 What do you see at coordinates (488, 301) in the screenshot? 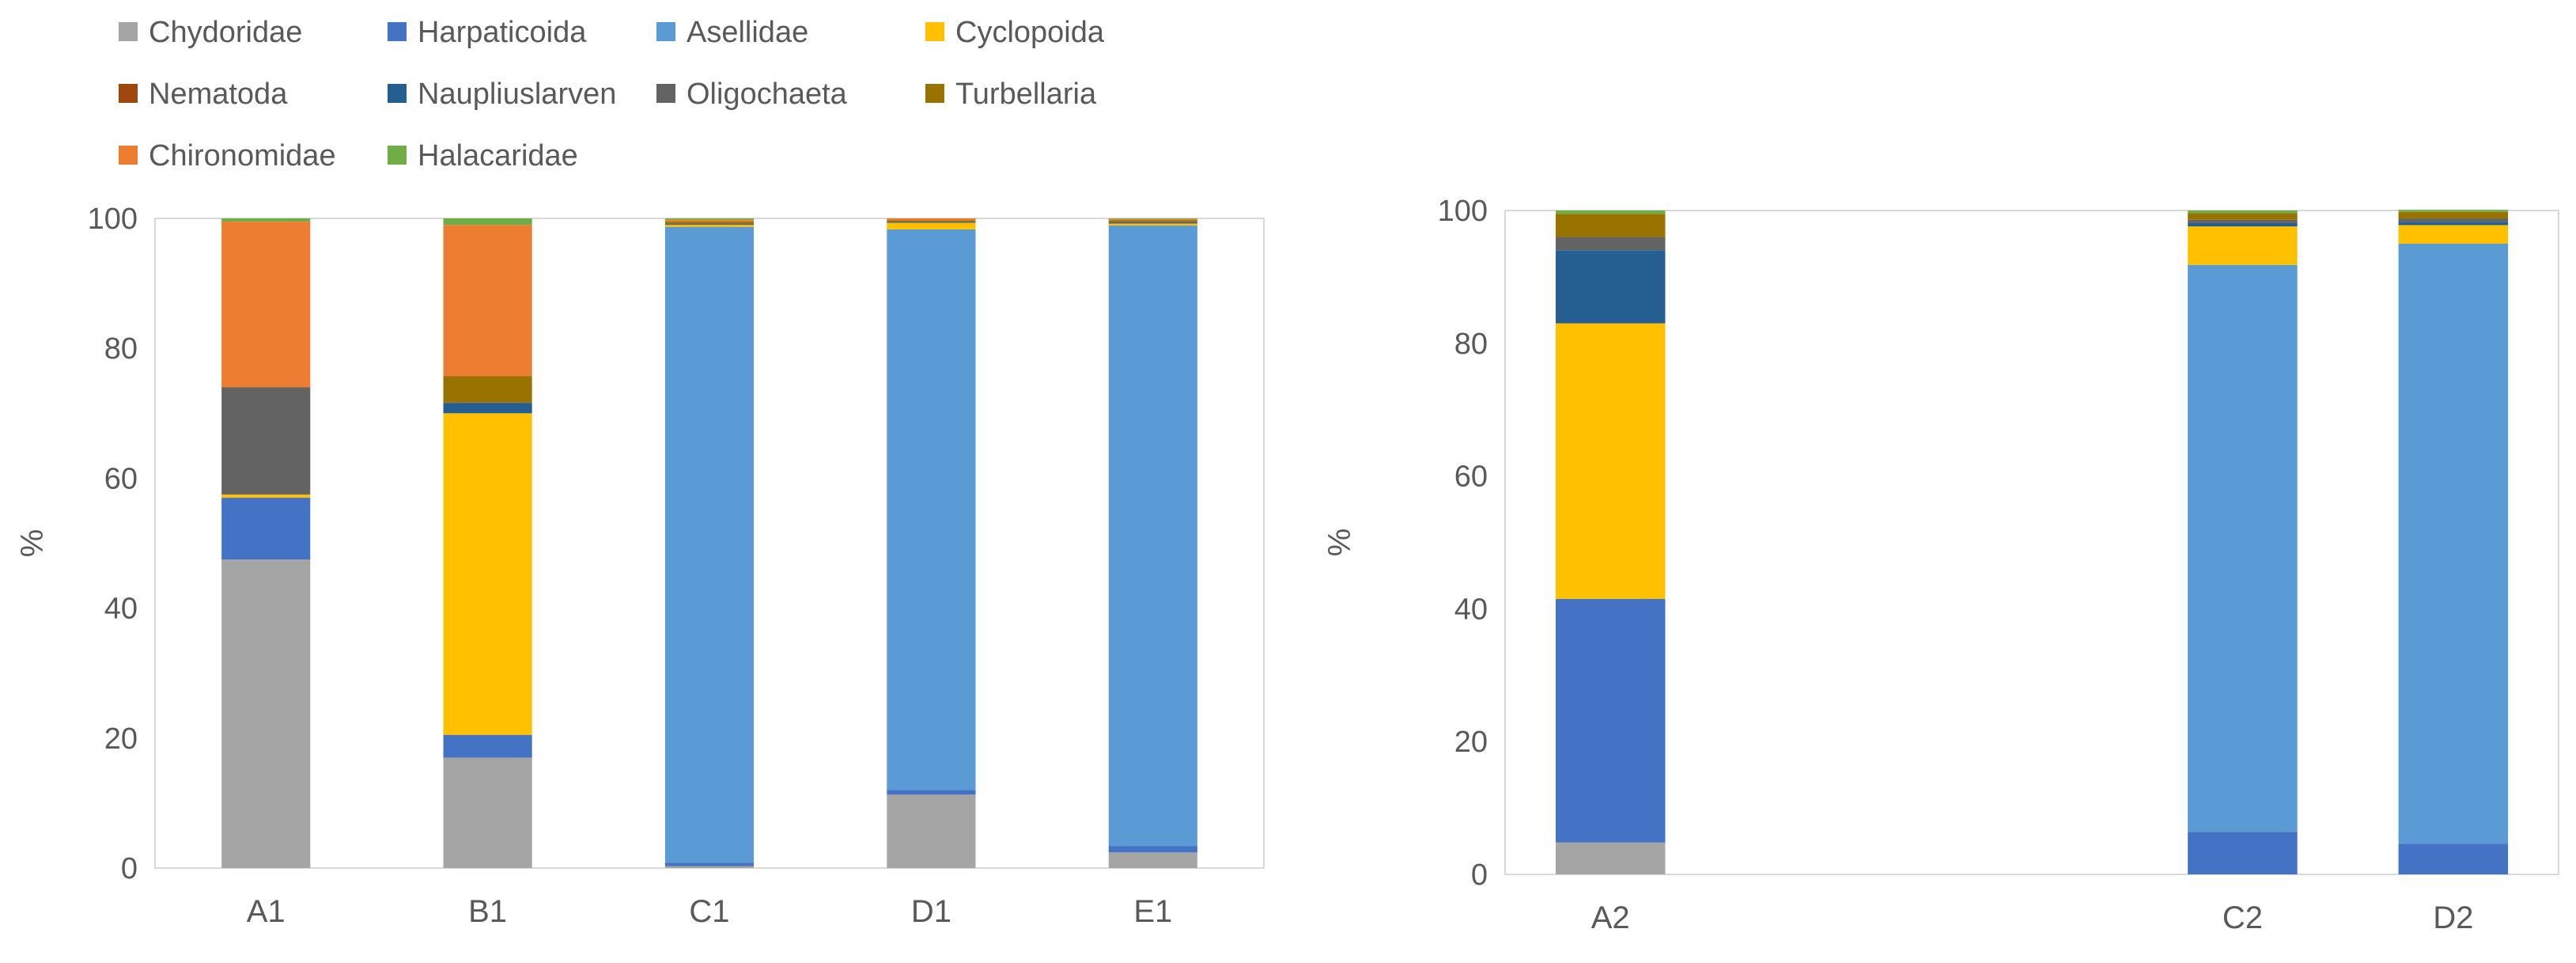
I see `bar-segment-chironomidae-b1` at bounding box center [488, 301].